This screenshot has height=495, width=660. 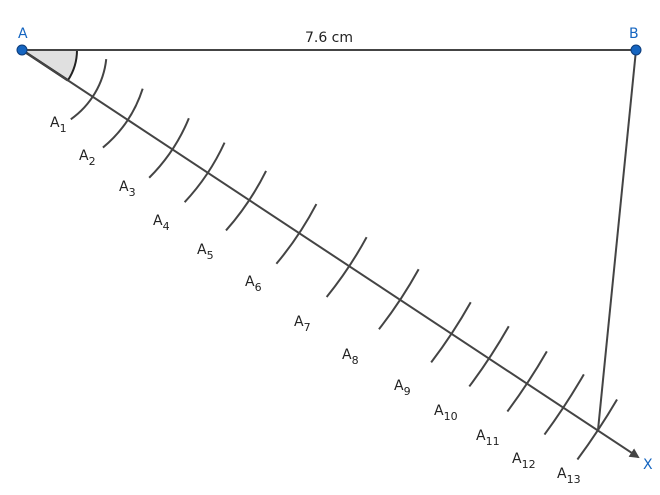 I want to click on length-label: 7.6 cm, so click(x=329, y=38).